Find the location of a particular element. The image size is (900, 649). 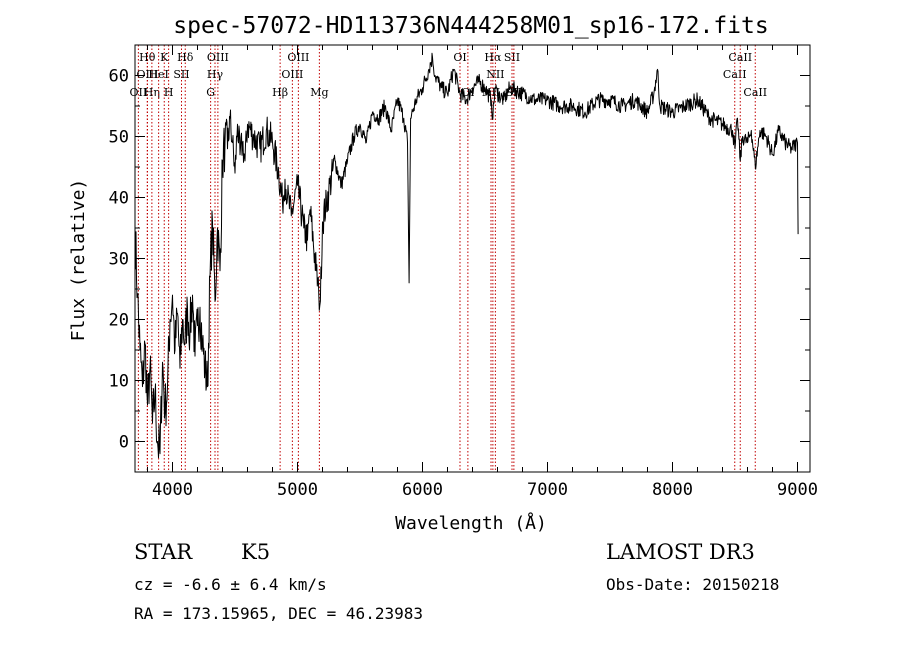

marker-label-1: Hθ is located at coordinates (147, 57).